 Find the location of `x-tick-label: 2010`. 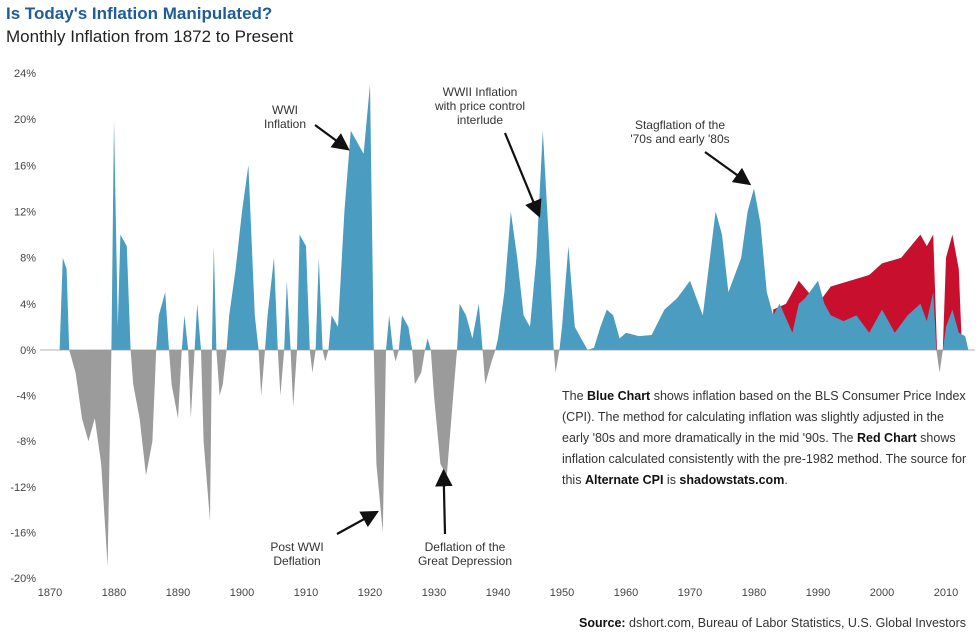

x-tick-label: 2010 is located at coordinates (946, 593).